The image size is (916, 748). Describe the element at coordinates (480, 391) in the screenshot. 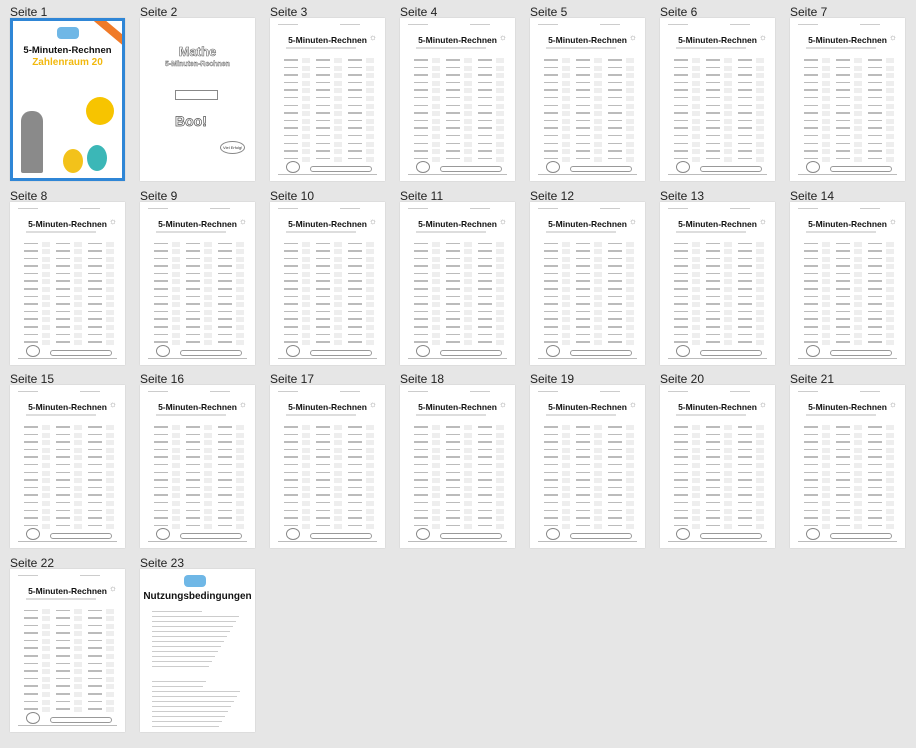

I see `date-line` at that location.